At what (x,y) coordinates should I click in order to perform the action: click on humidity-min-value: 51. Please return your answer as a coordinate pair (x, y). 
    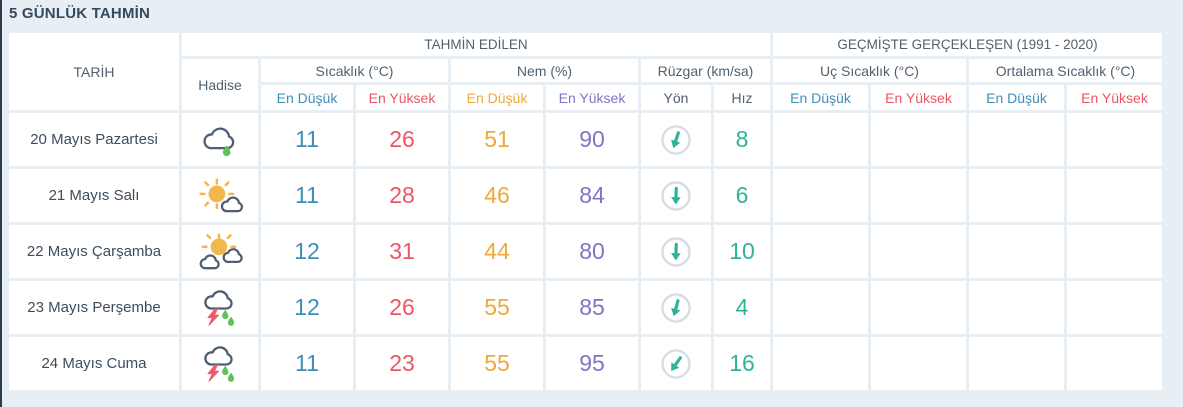
    Looking at the image, I should click on (497, 139).